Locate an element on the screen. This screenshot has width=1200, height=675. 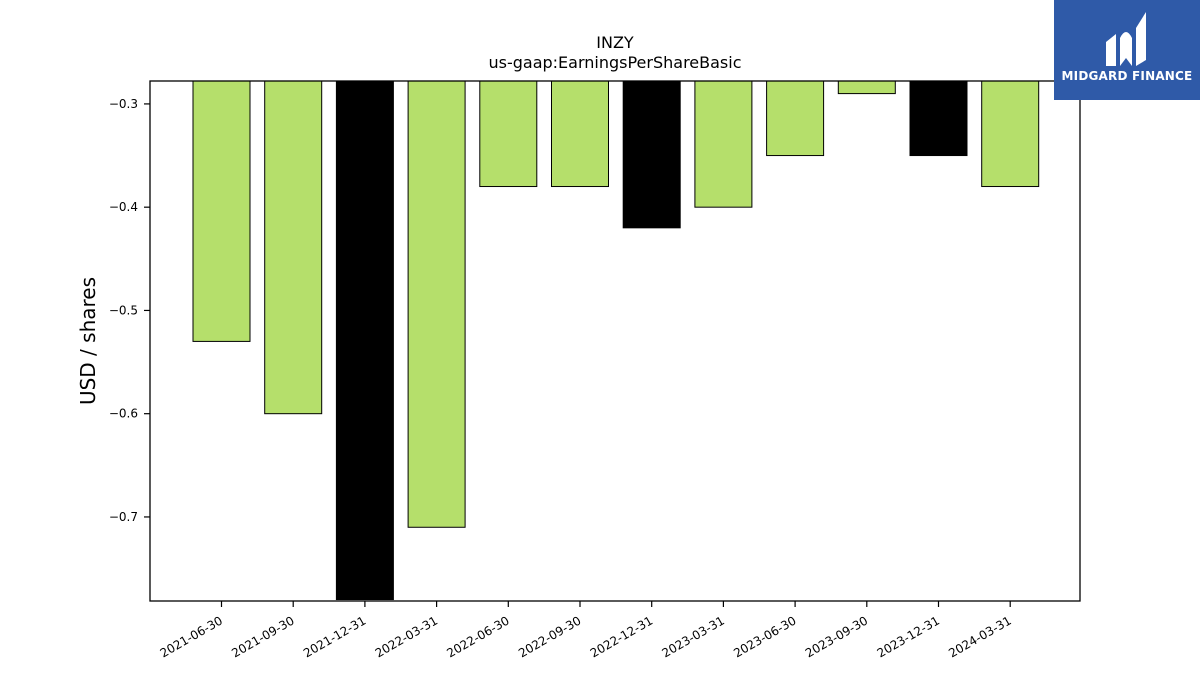
x-tick-label: 2022-06-30 is located at coordinates (477, 636).